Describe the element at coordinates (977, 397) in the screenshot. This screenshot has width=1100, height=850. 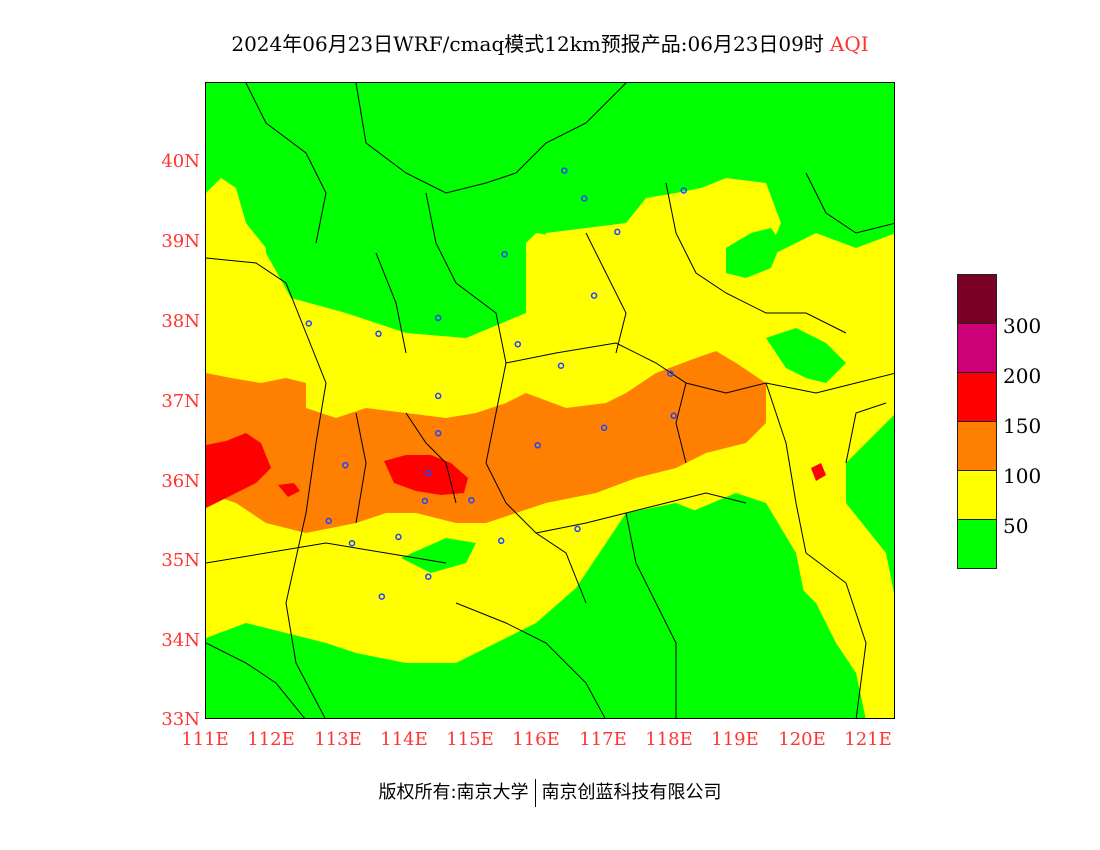
I see `legend-swatch-unhealthy` at that location.